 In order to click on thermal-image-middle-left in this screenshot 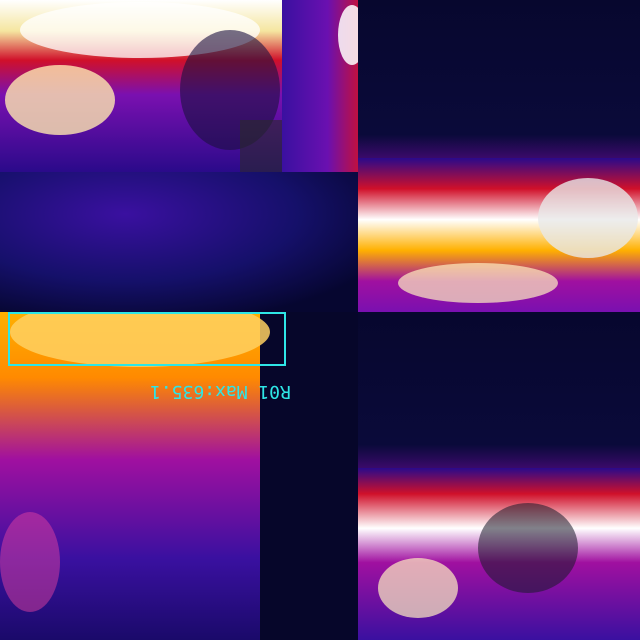, I will do `click(179, 242)`.